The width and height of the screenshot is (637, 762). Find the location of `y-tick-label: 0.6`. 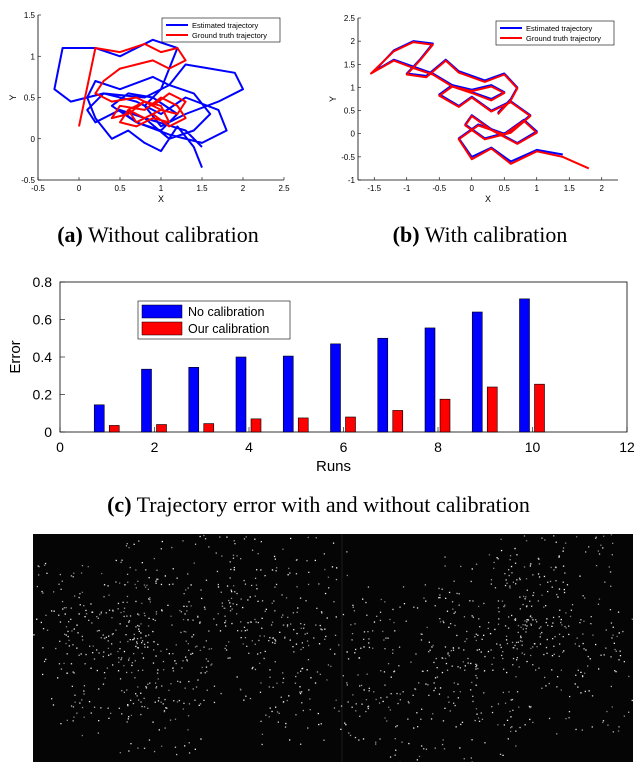

y-tick-label: 0.6 is located at coordinates (43, 320).